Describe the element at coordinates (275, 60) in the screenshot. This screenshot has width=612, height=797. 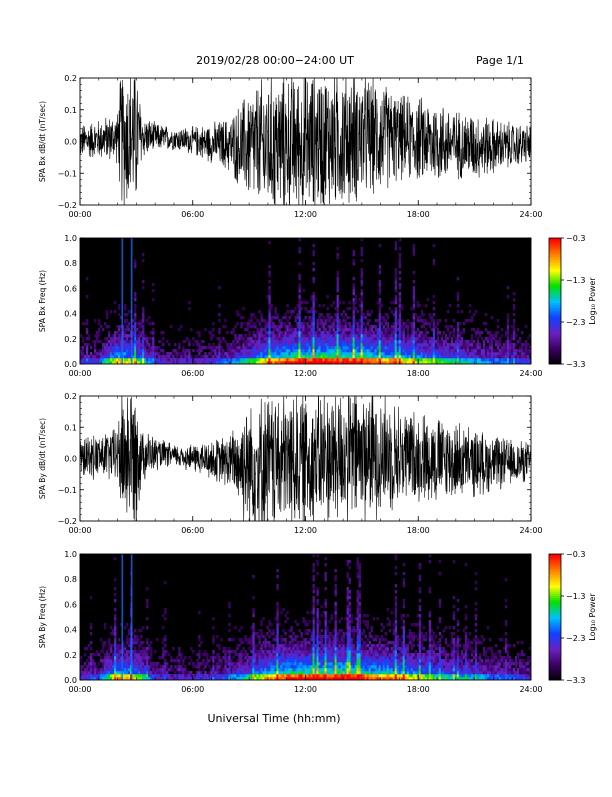
I see `figure-title: 2019/02/28 00:00−24:00 UT` at that location.